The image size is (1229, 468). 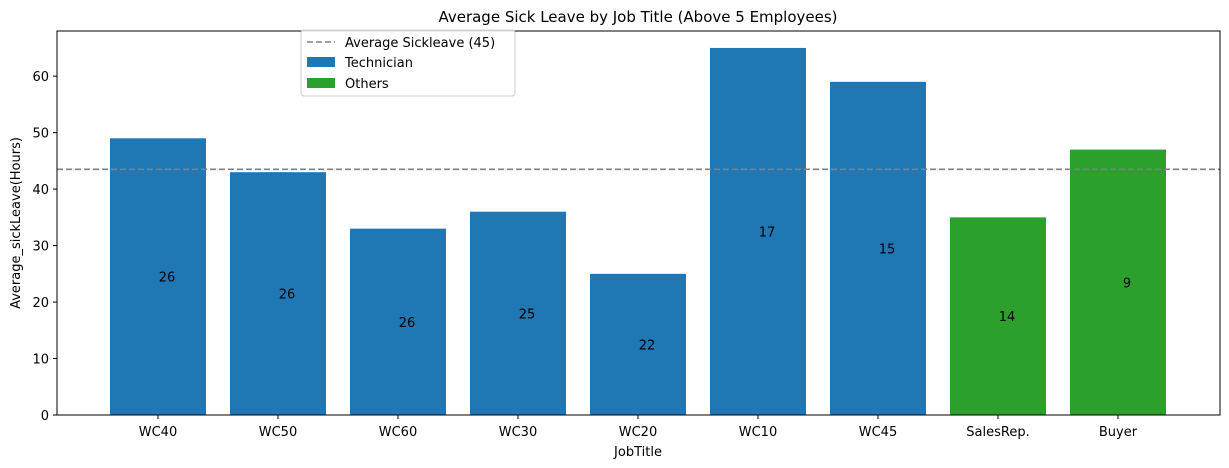 What do you see at coordinates (1127, 283) in the screenshot?
I see `bar-label: 9` at bounding box center [1127, 283].